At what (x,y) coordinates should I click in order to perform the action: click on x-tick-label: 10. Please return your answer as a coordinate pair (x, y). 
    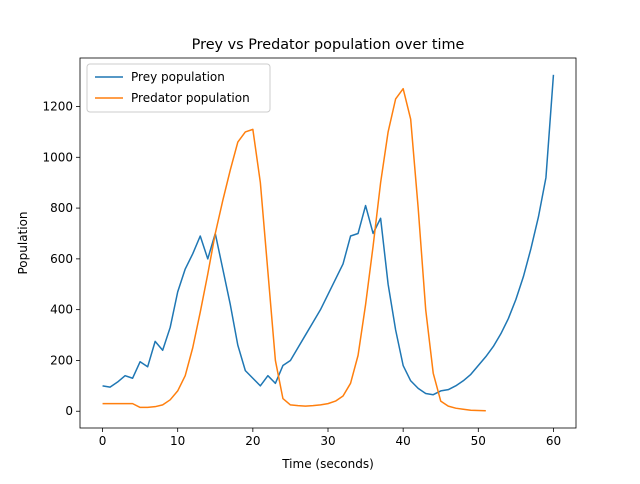
    Looking at the image, I should click on (177, 441).